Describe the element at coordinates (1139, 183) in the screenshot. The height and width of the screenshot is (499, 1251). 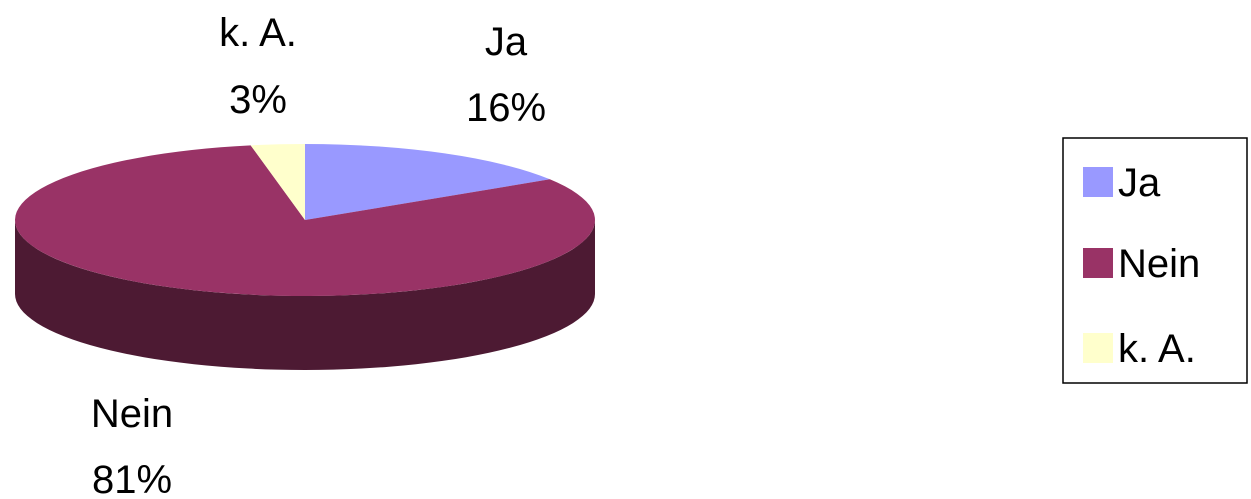
I see `legend-label-ja: Ja` at that location.